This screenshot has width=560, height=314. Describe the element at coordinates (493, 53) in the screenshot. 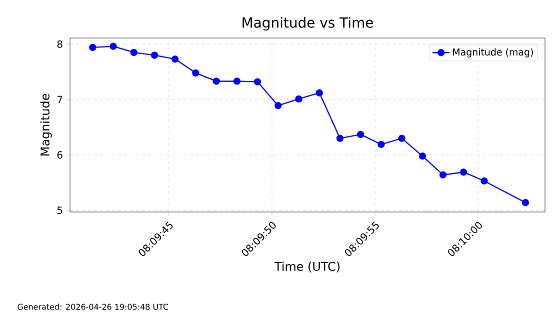

I see `legend-label: Magnitude (mag)` at that location.